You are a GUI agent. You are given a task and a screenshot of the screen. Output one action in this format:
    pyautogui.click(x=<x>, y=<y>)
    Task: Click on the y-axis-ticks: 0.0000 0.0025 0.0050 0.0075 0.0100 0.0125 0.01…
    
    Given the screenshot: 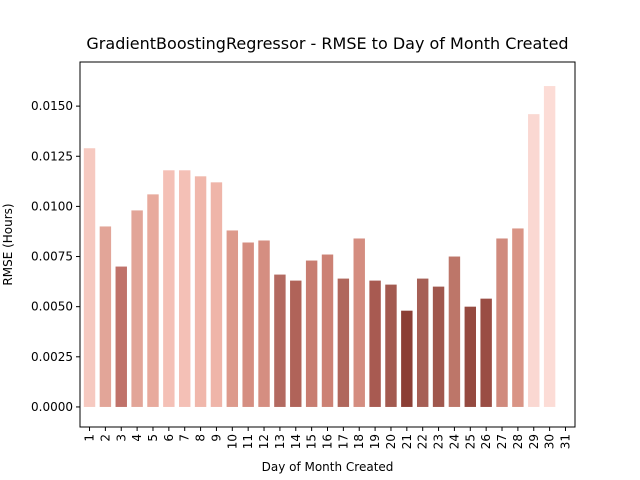 What is the action you would take?
    pyautogui.click(x=55, y=256)
    